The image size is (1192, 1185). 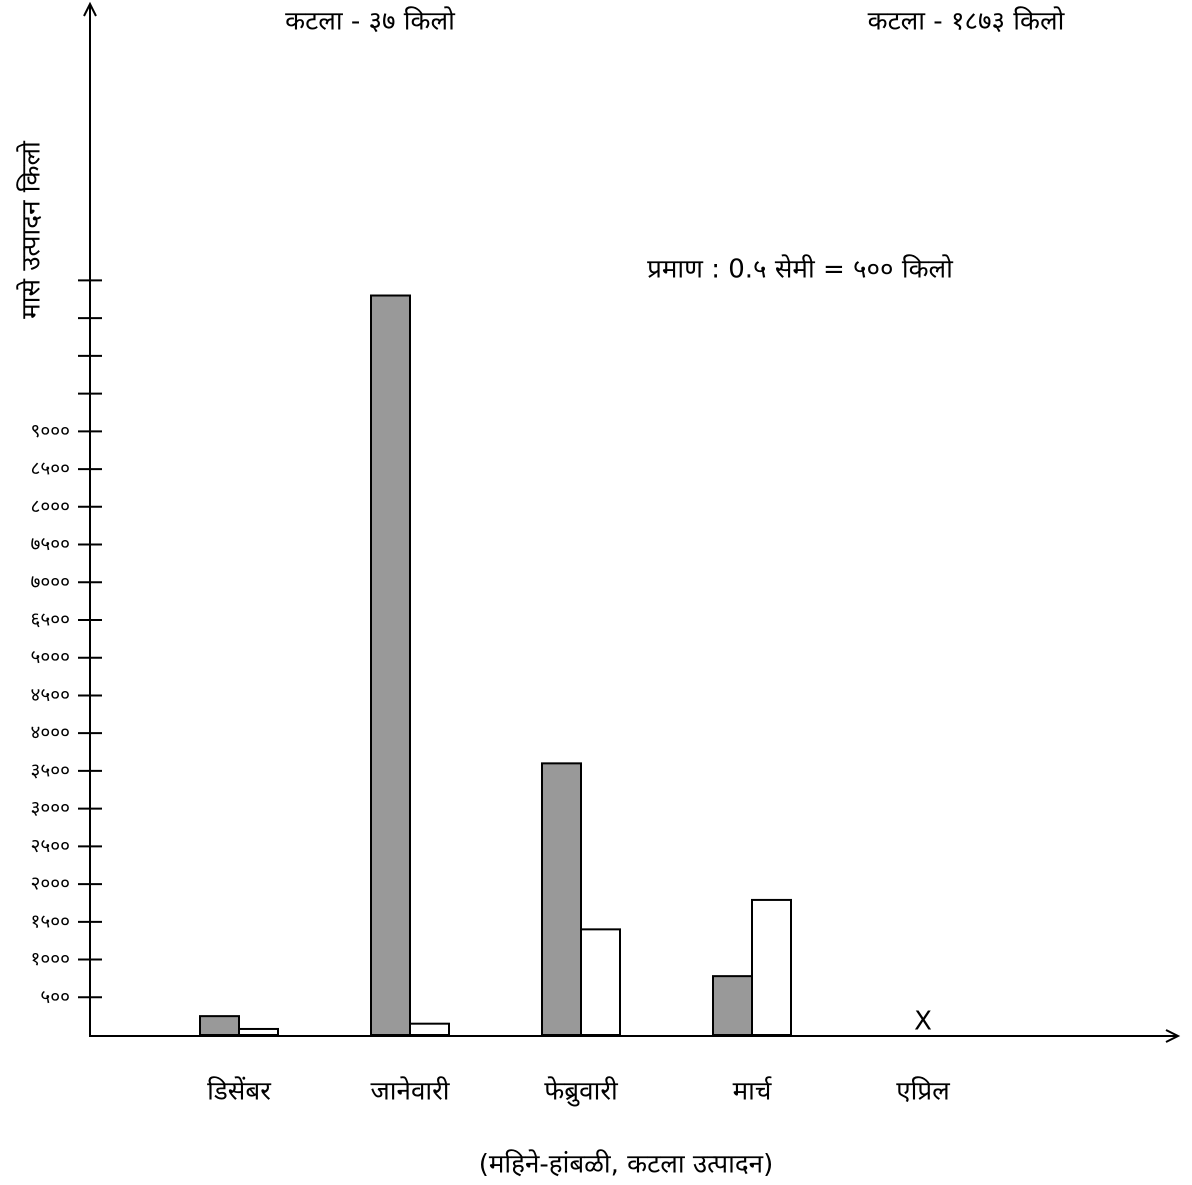 I want to click on y-axis-label: मासे उत्पादन किलो, so click(x=31, y=229).